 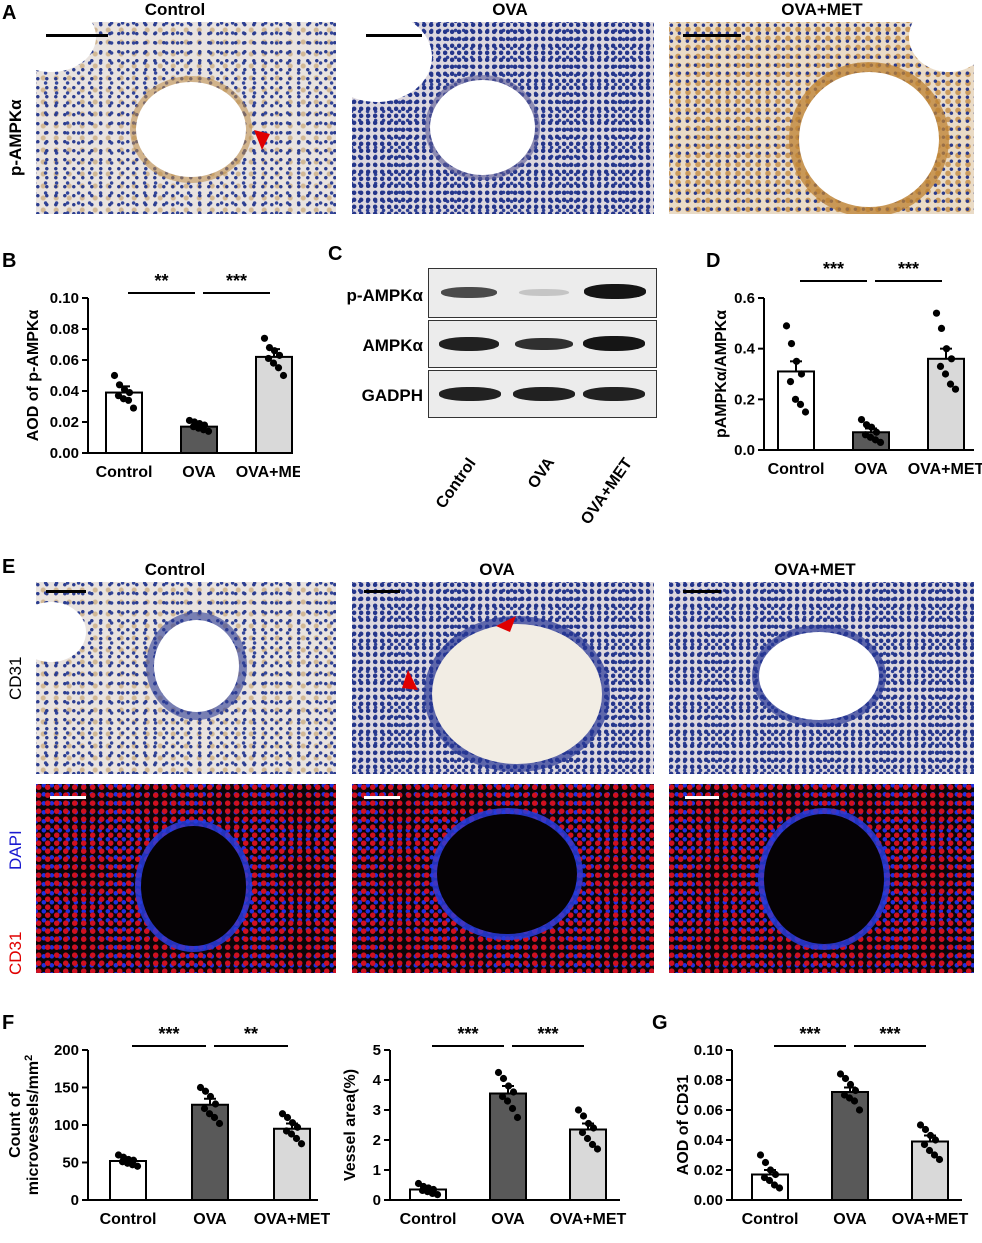 What do you see at coordinates (66, 1088) in the screenshot?
I see `y-tick-label: 150` at bounding box center [66, 1088].